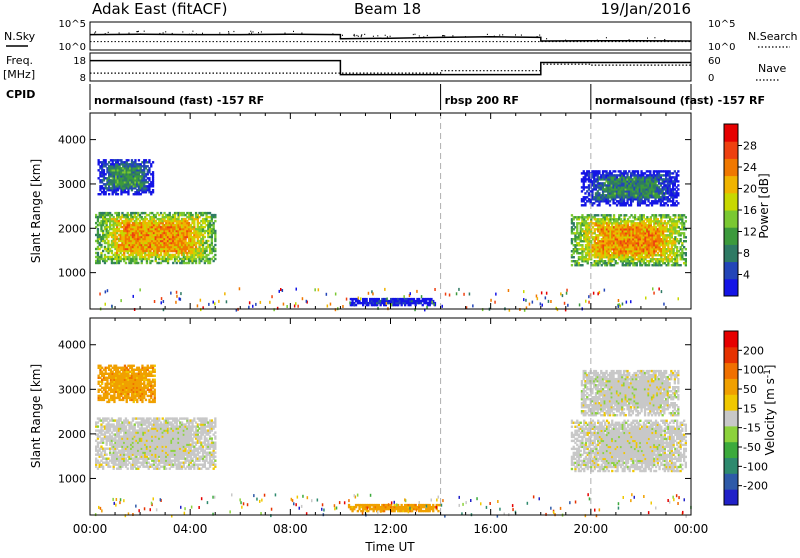 The height and width of the screenshot is (558, 800). Describe the element at coordinates (772, 68) in the screenshot. I see `nave-label: Nave` at that location.